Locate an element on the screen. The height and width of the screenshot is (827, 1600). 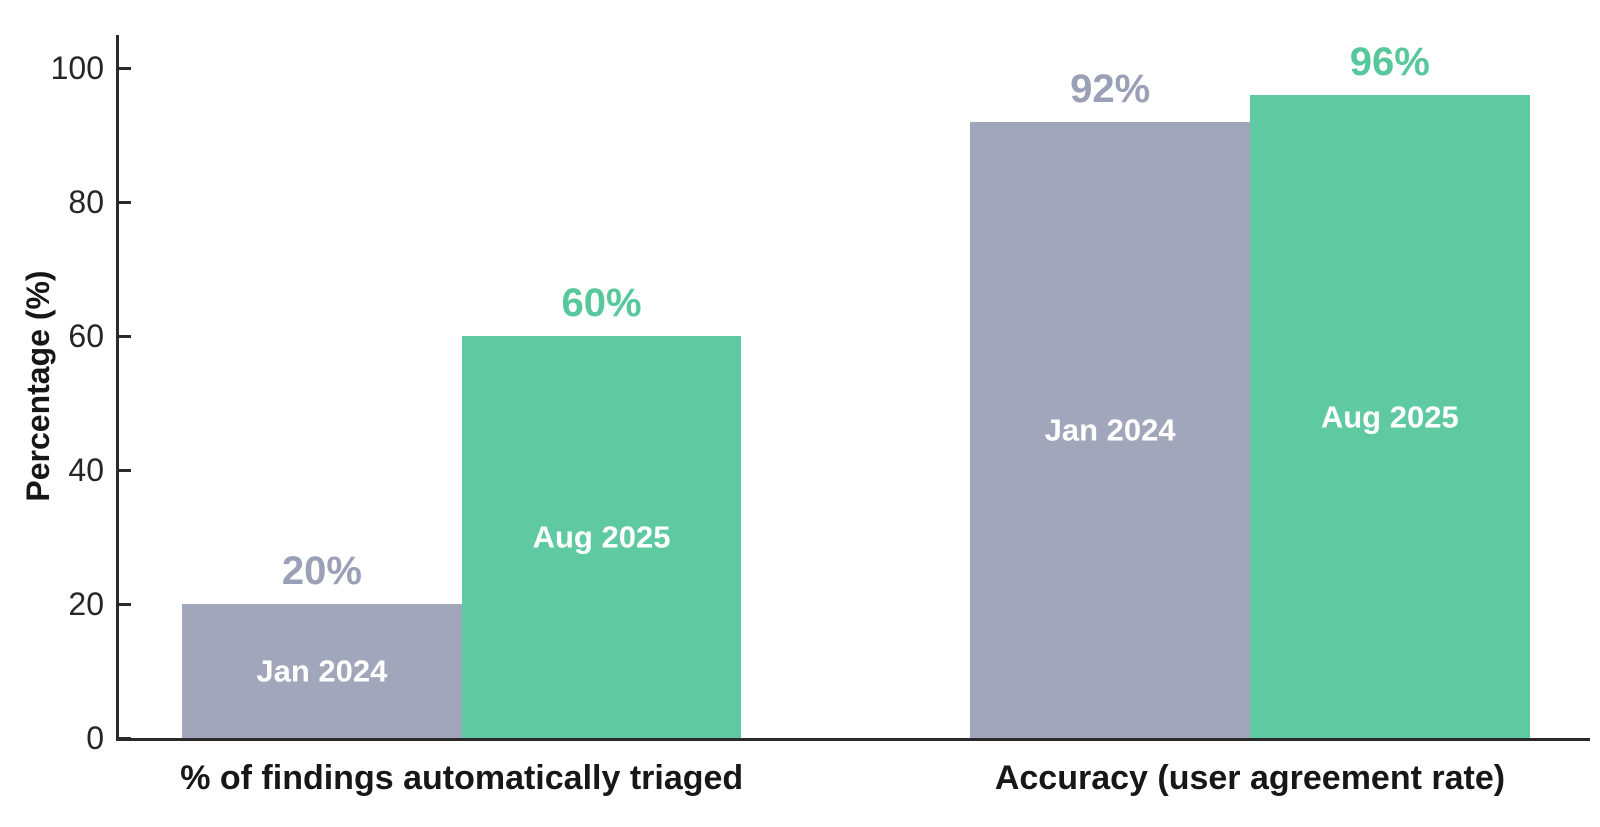
bar-aug-2025-group-2: Aug 2025 is located at coordinates (1389, 416).